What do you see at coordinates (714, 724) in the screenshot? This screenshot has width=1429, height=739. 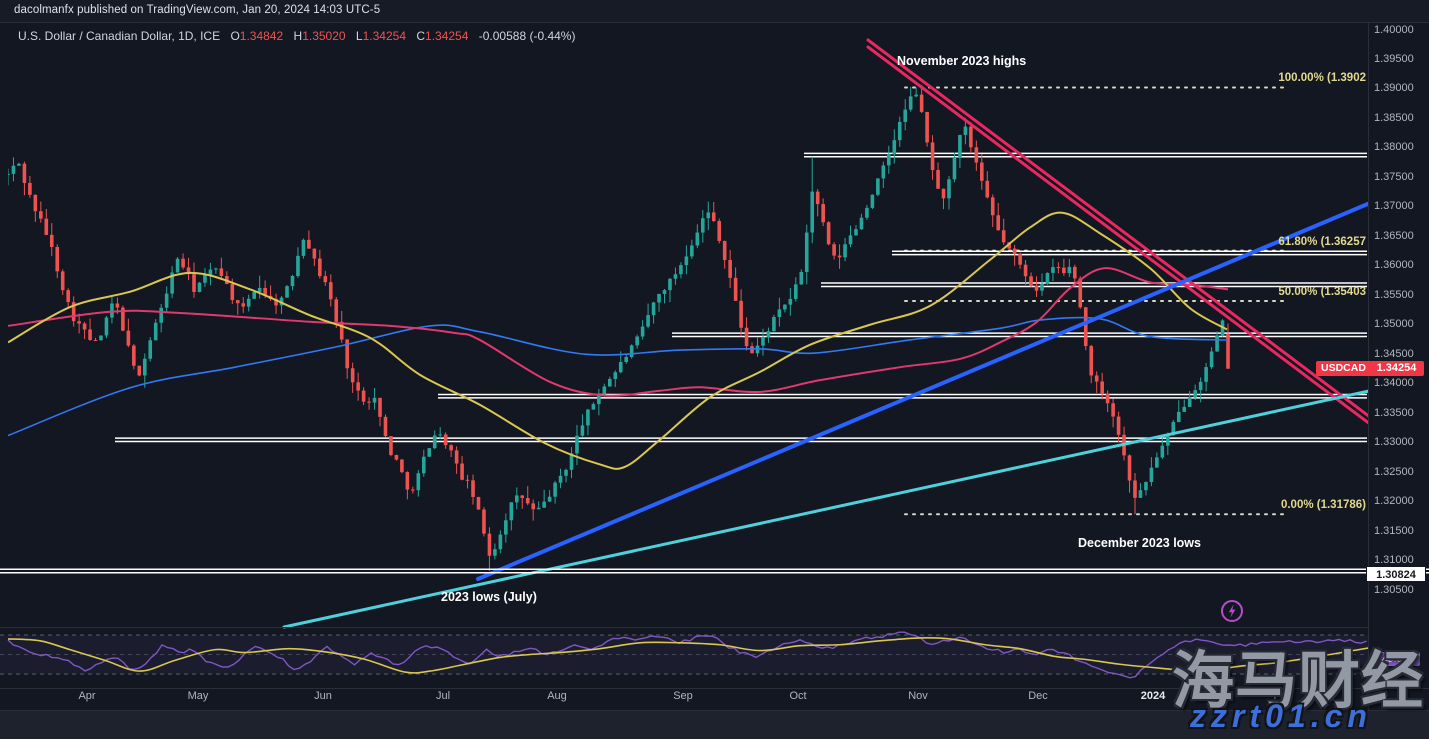 I see `footer-bar: TradingView` at bounding box center [714, 724].